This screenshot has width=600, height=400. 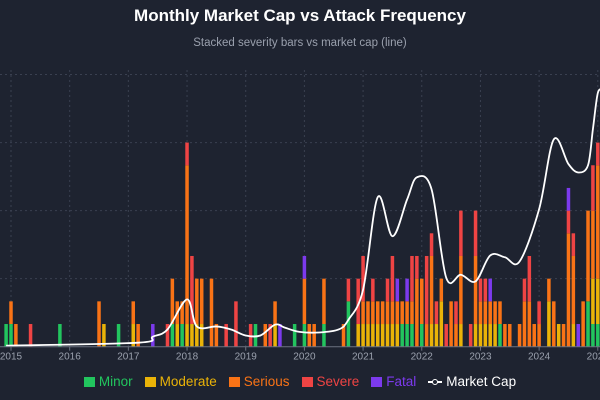 I want to click on legend-item-severe: Severe, so click(x=330, y=381).